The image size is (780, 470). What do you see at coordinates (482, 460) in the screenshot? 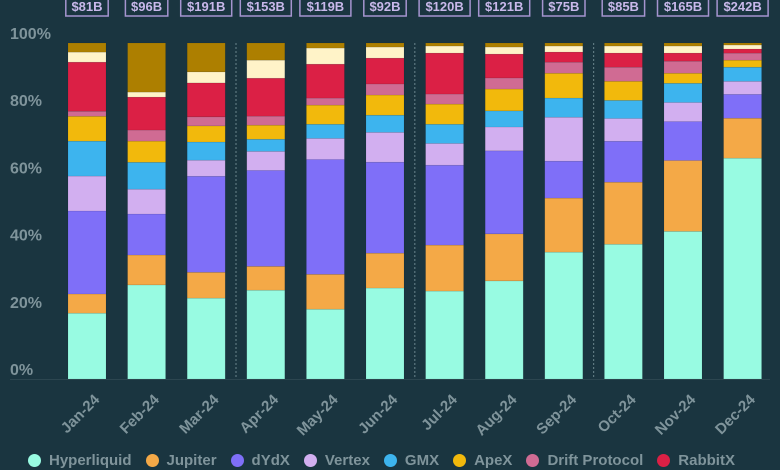
I see `legend-item-apex: ApeX` at bounding box center [482, 460].